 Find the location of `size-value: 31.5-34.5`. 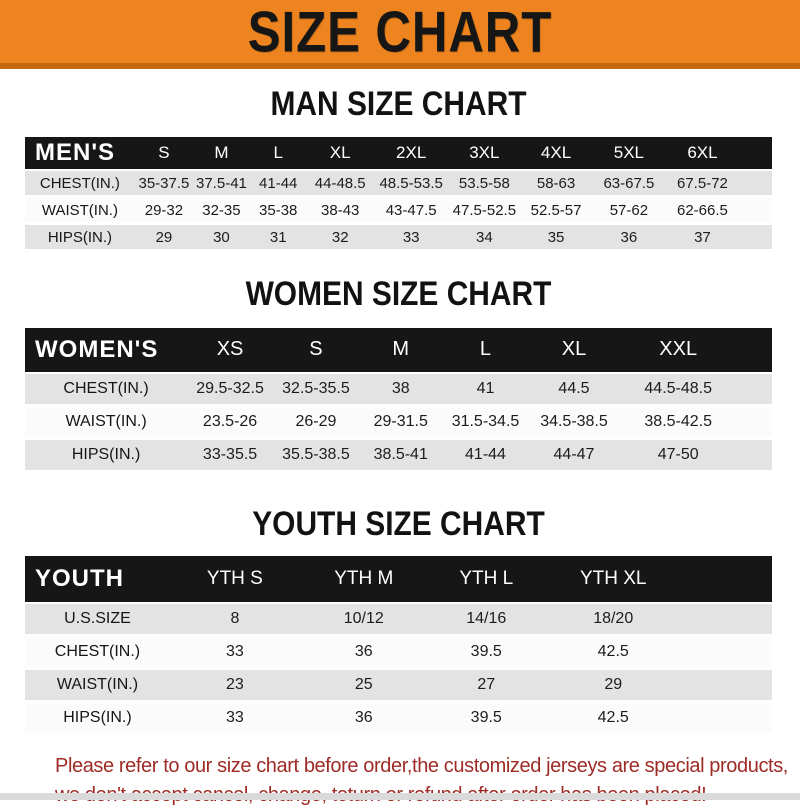

size-value: 31.5-34.5 is located at coordinates (485, 422).